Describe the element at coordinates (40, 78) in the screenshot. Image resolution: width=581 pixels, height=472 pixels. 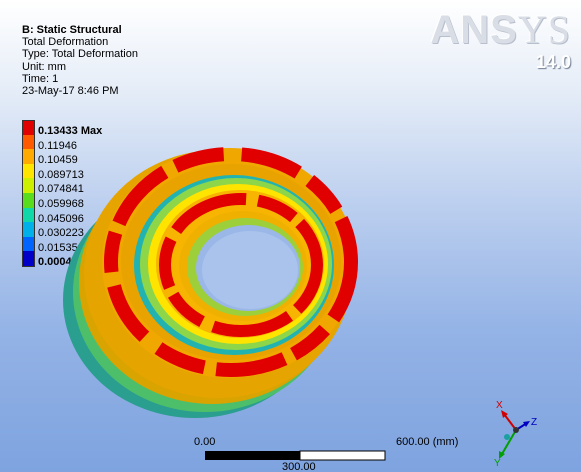
I see `result-time: Time: 1` at that location.